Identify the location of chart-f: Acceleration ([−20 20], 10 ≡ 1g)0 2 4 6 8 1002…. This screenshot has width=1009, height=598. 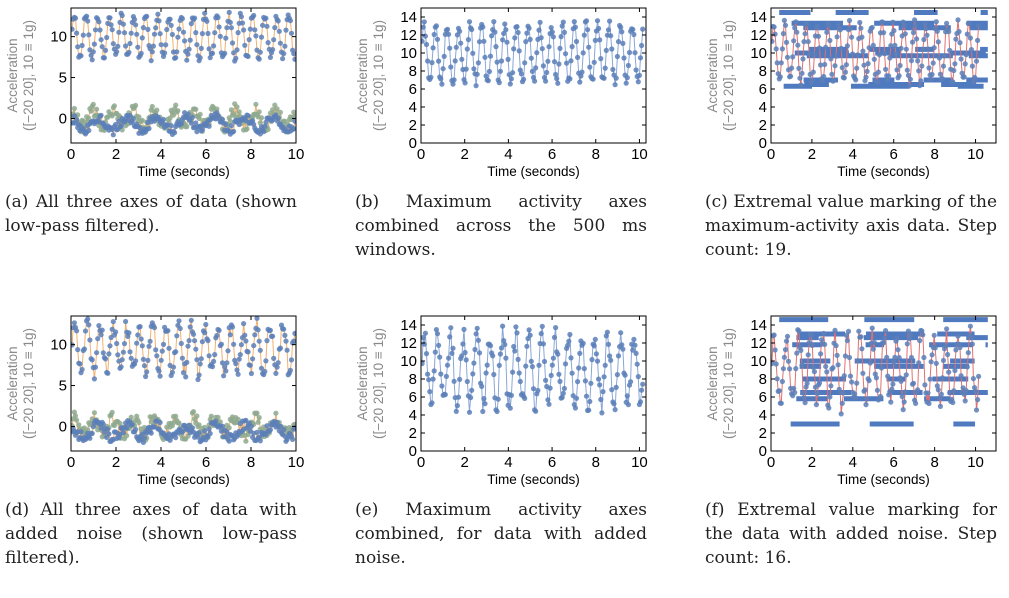
(851, 401).